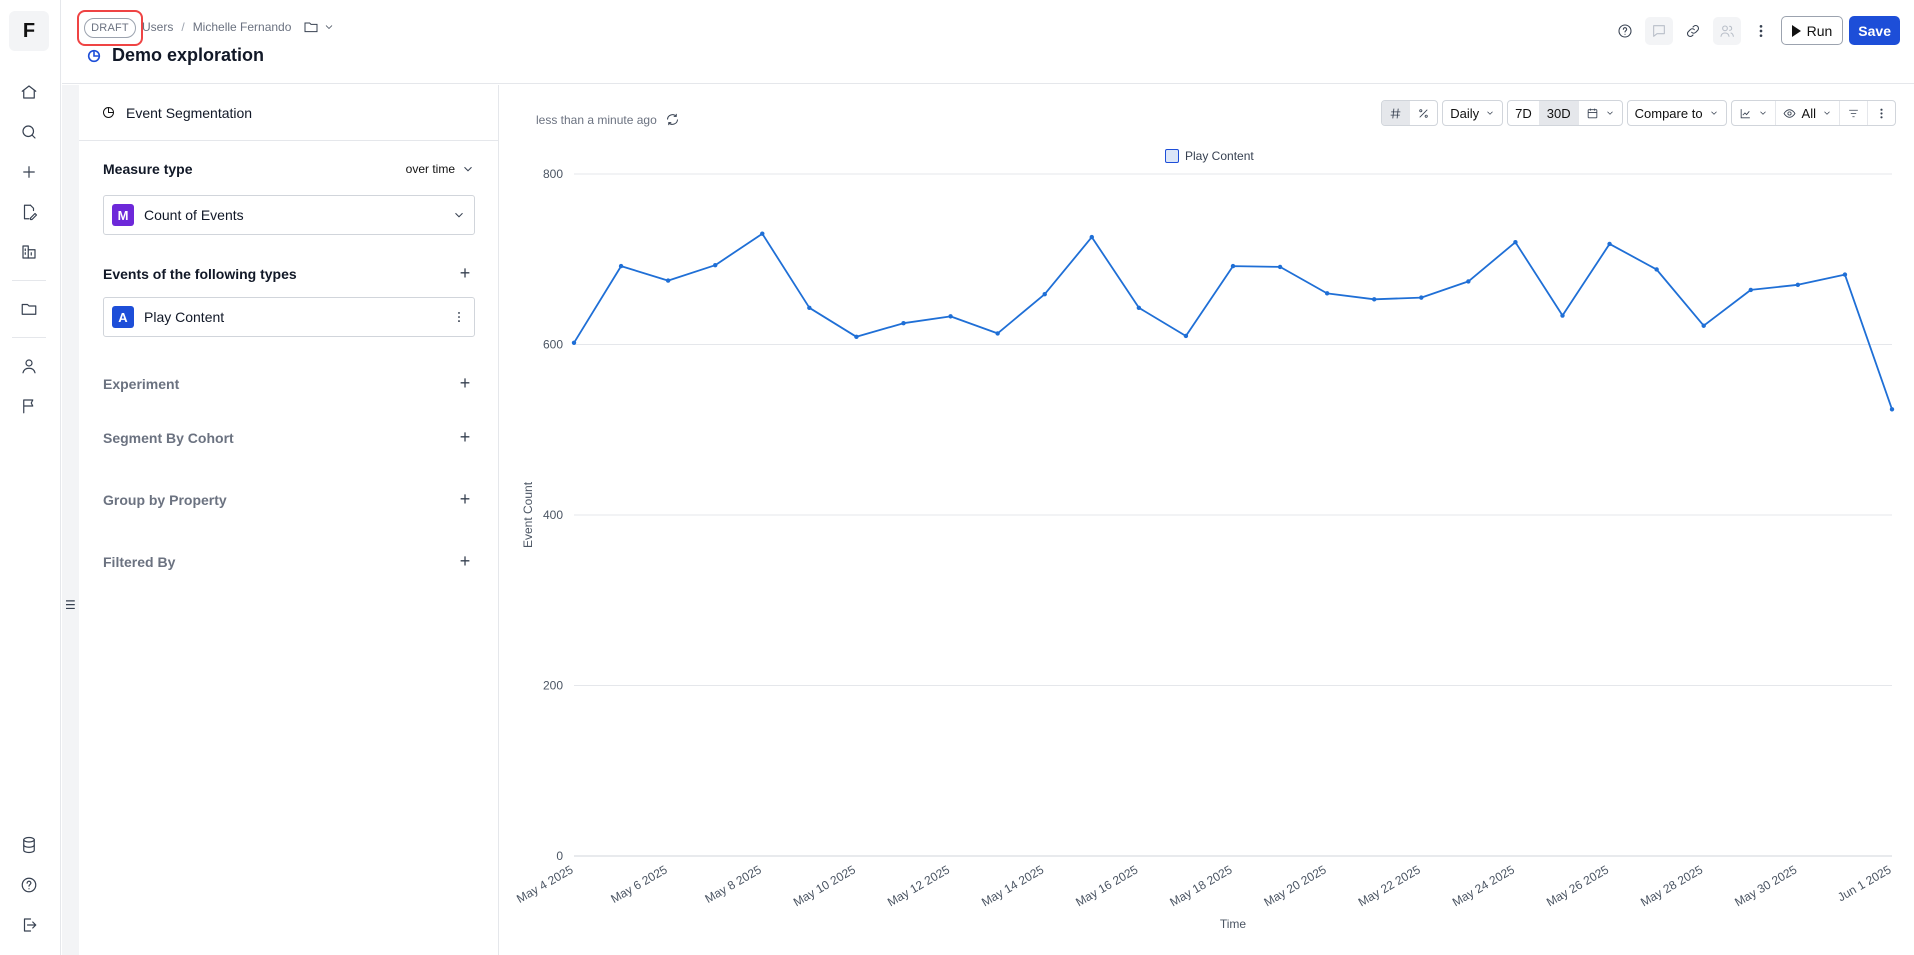  Describe the element at coordinates (1693, 31) in the screenshot. I see `link-icon` at that location.